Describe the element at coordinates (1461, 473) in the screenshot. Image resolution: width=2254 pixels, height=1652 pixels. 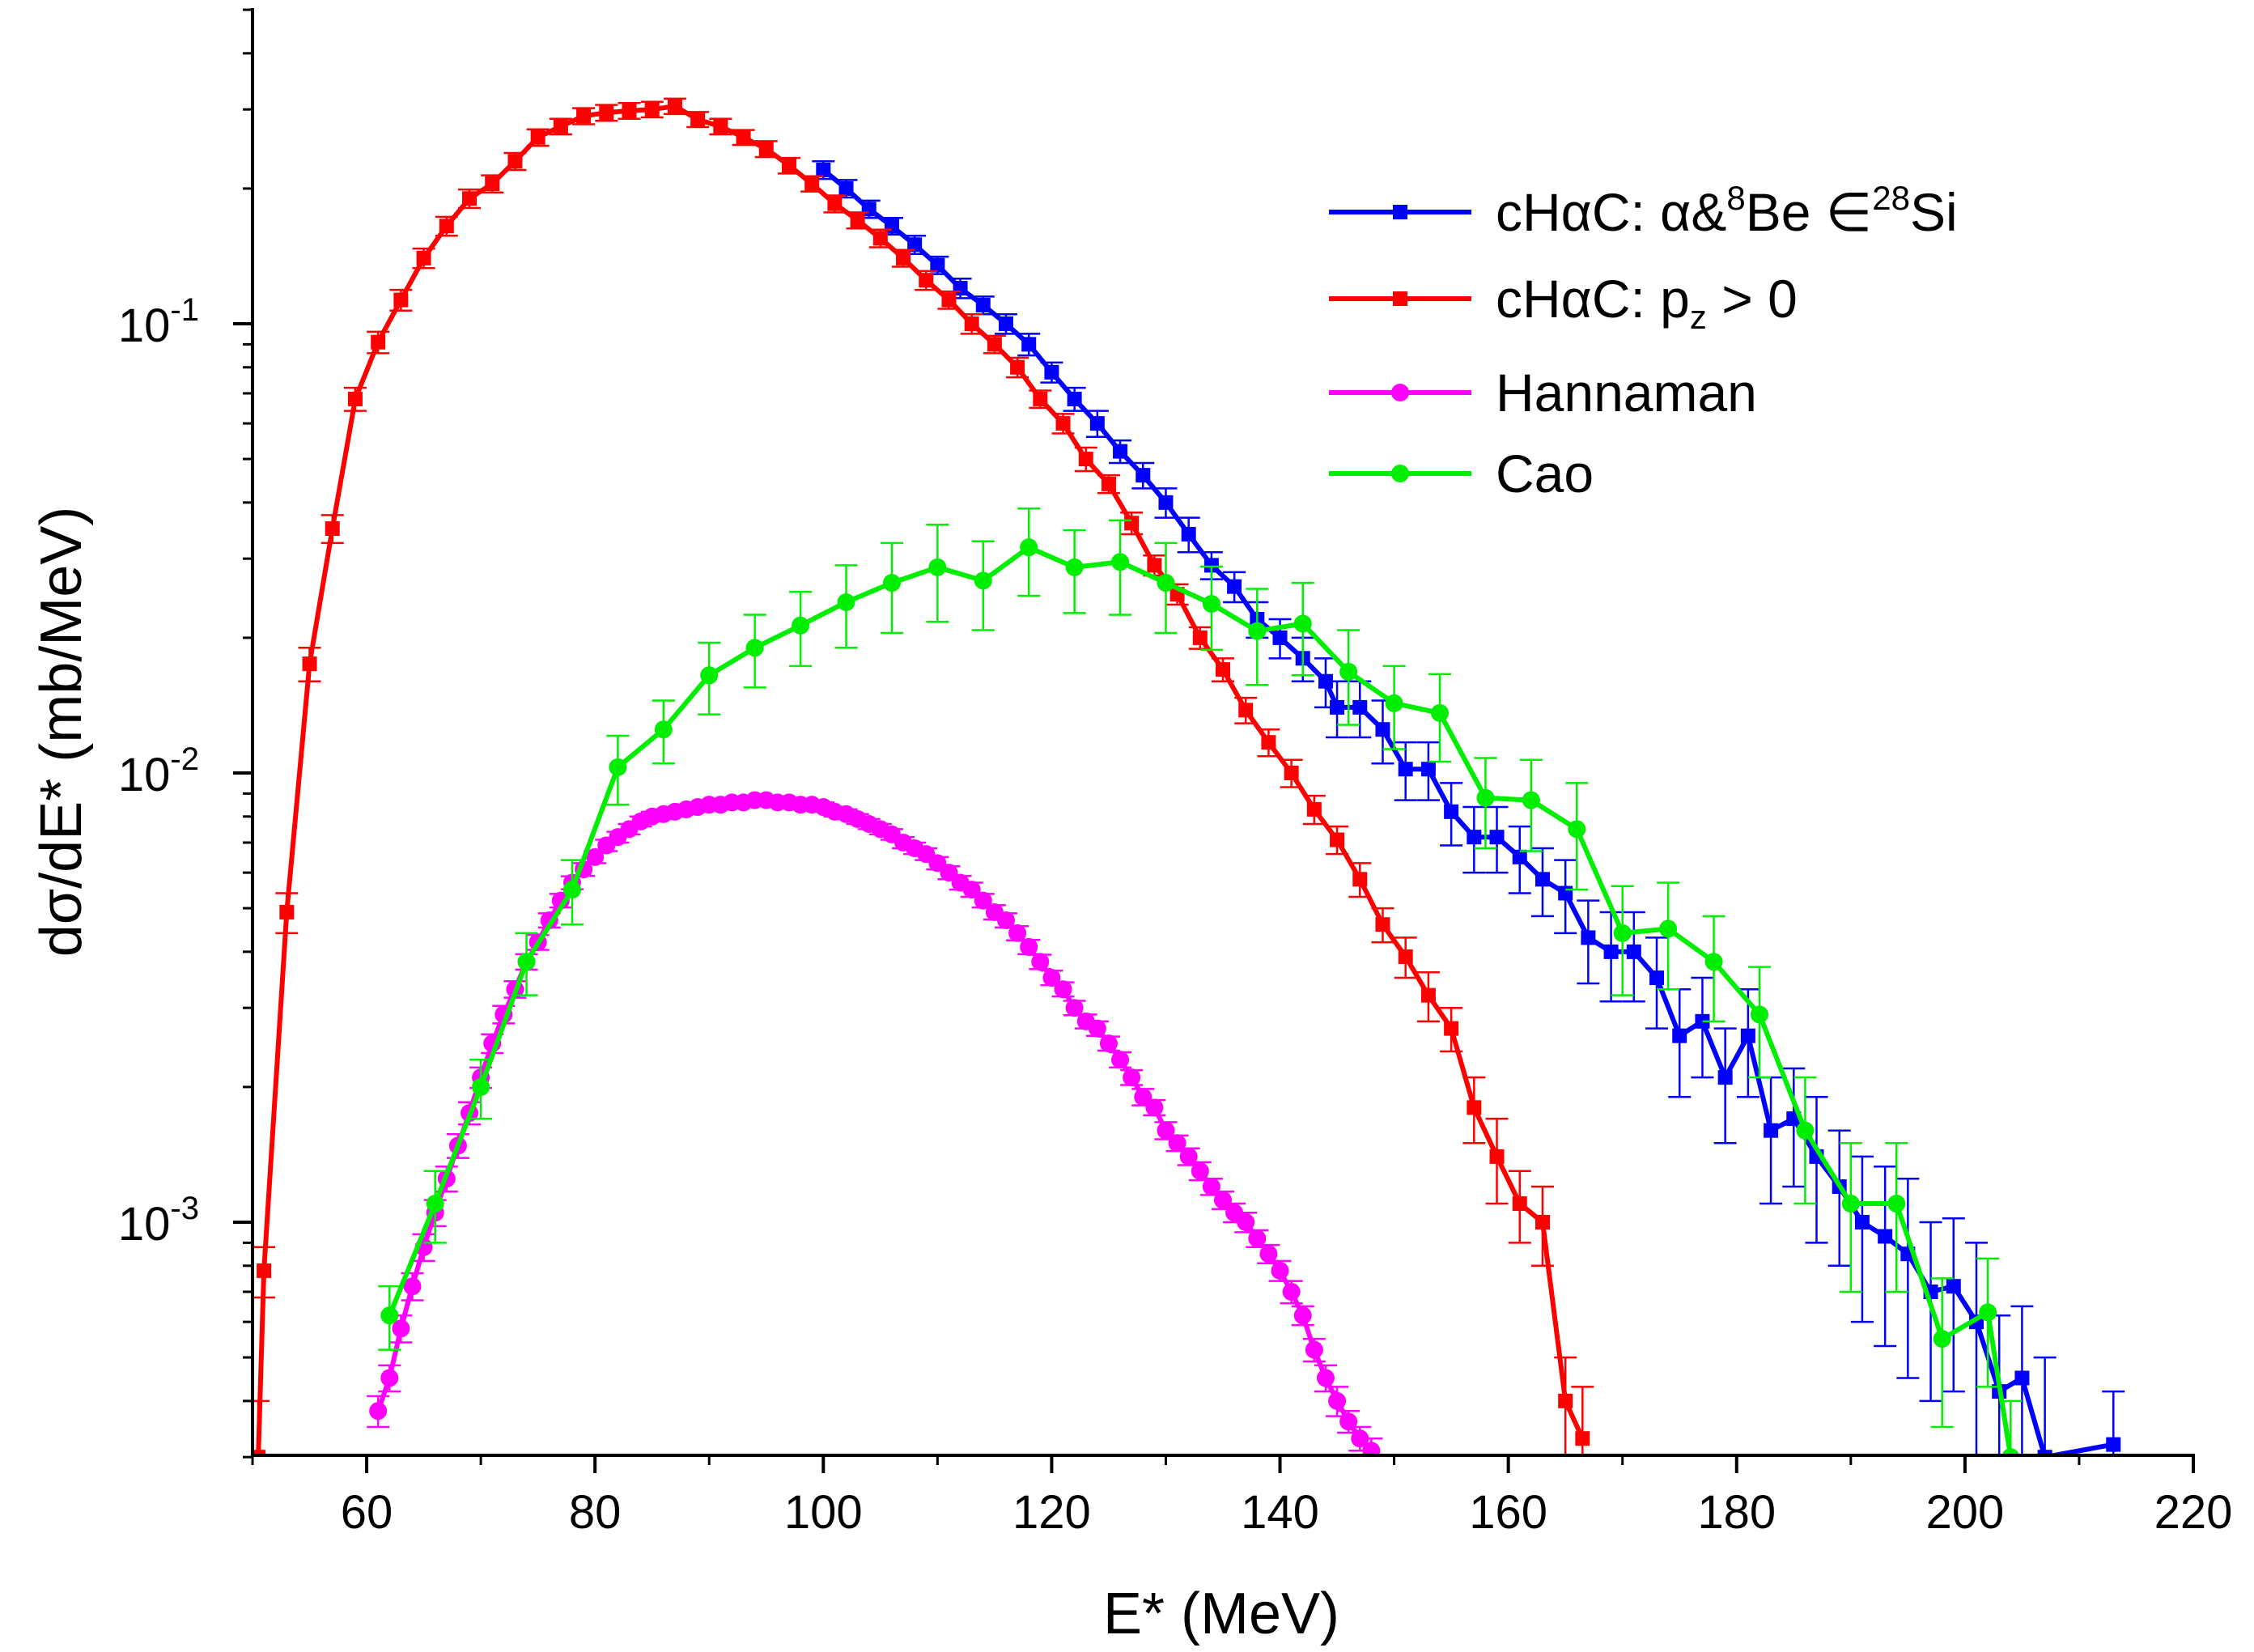
I see `legend-item-3: Cao` at that location.